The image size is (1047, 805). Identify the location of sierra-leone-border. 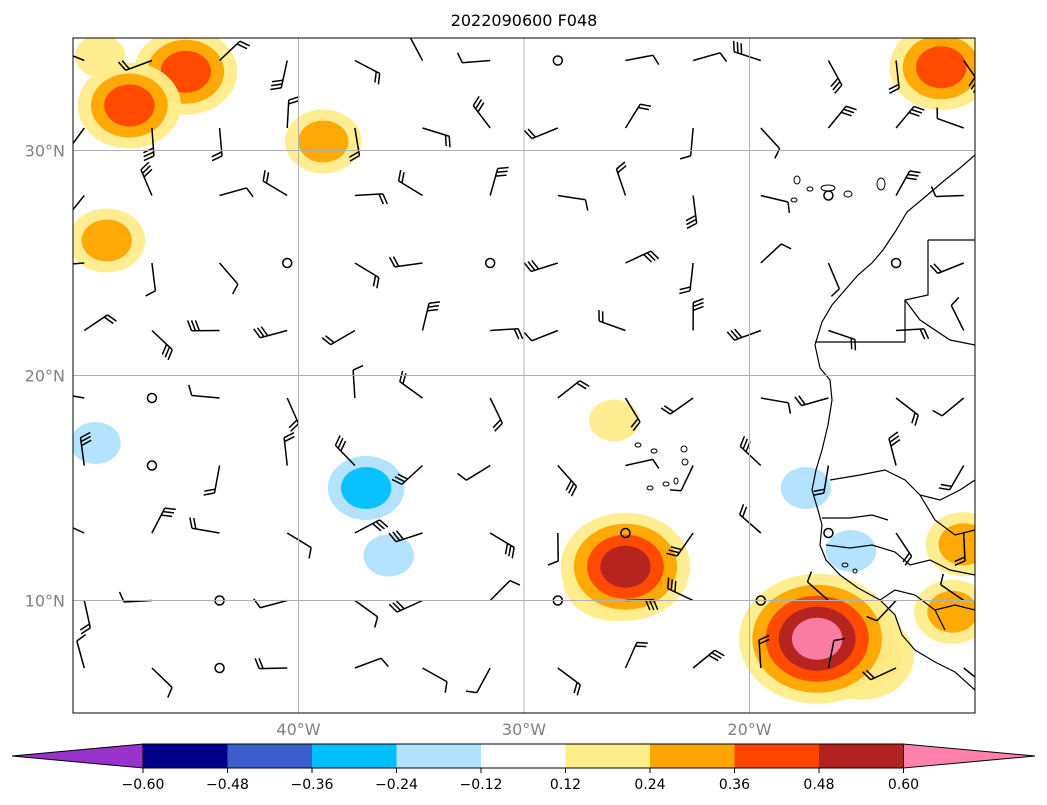
(912, 610).